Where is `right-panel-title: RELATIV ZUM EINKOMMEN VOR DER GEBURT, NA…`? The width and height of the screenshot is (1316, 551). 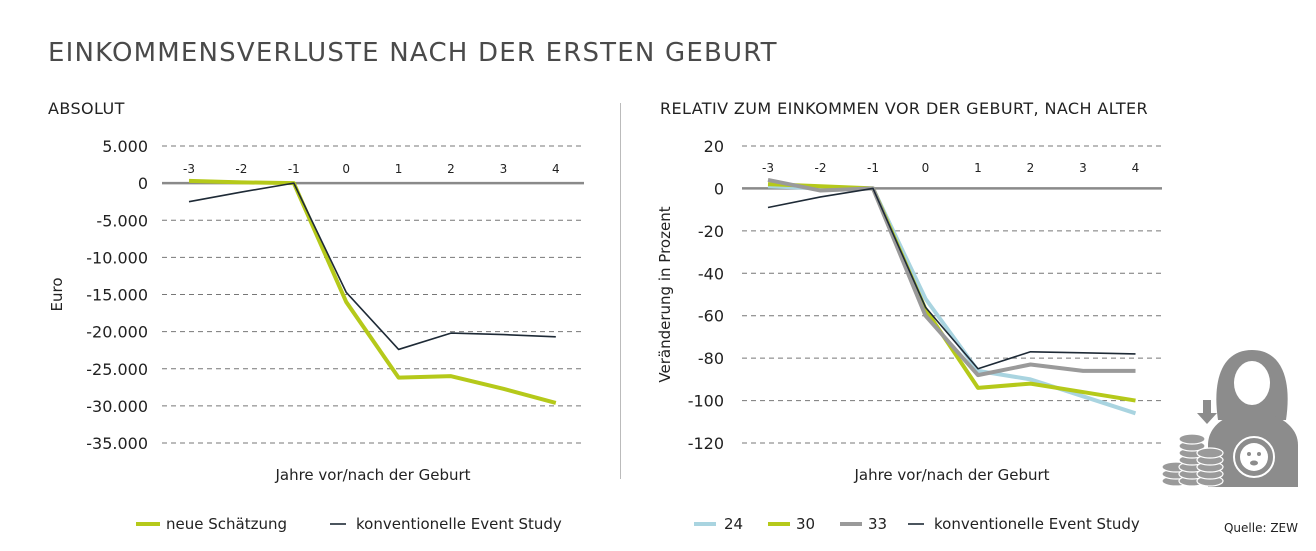 right-panel-title: RELATIV ZUM EINKOMMEN VOR DER GEBURT, NA… is located at coordinates (904, 108).